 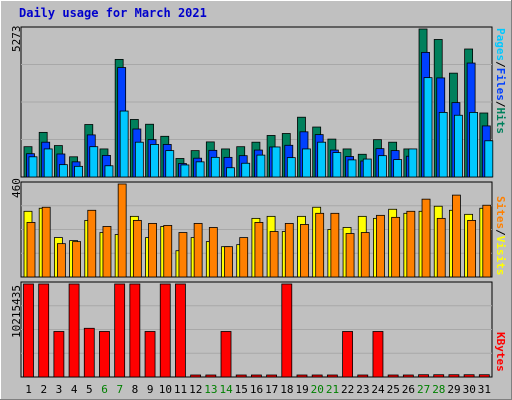 I want to click on legend-hits: Hits, so click(x=500, y=121).